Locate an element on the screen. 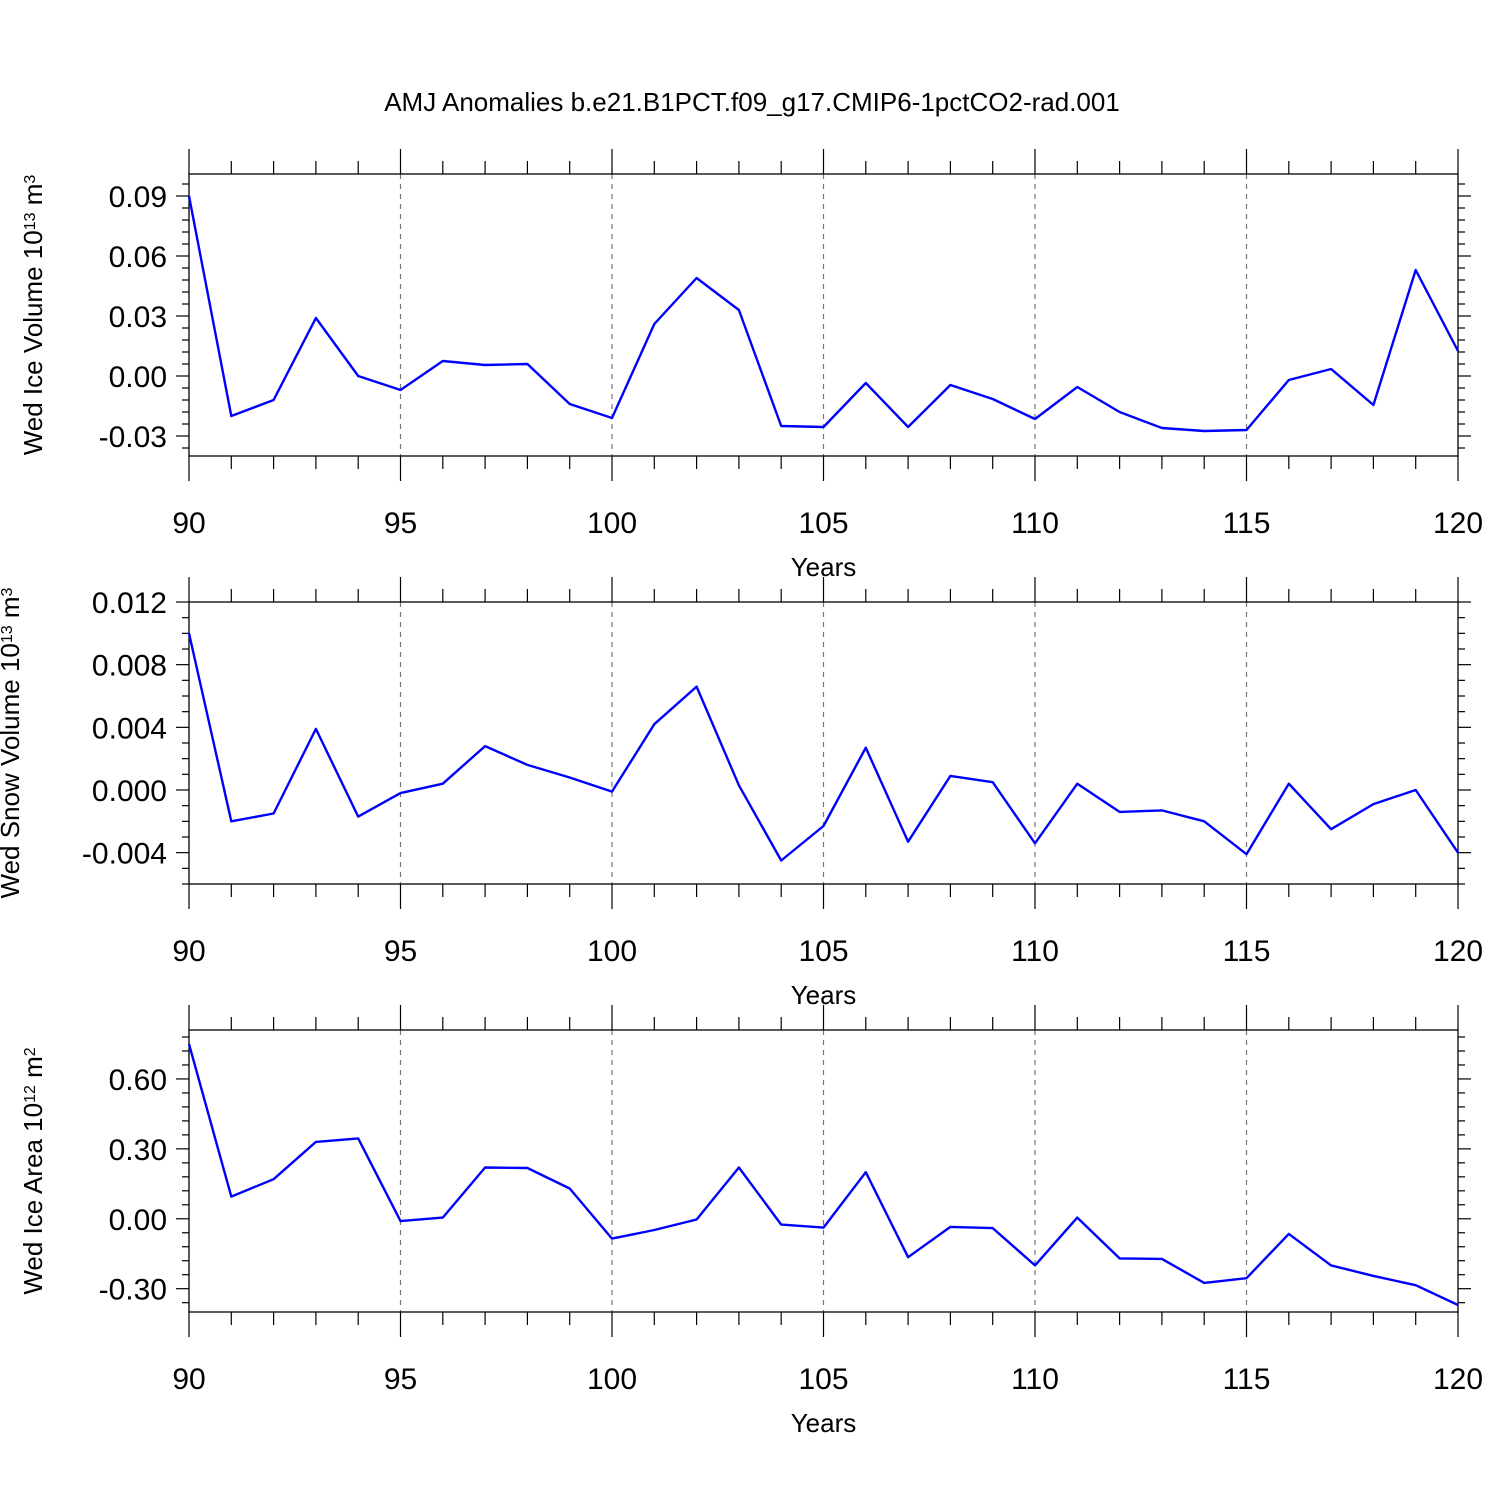  y-tick-label: 0.09 is located at coordinates (138, 197).